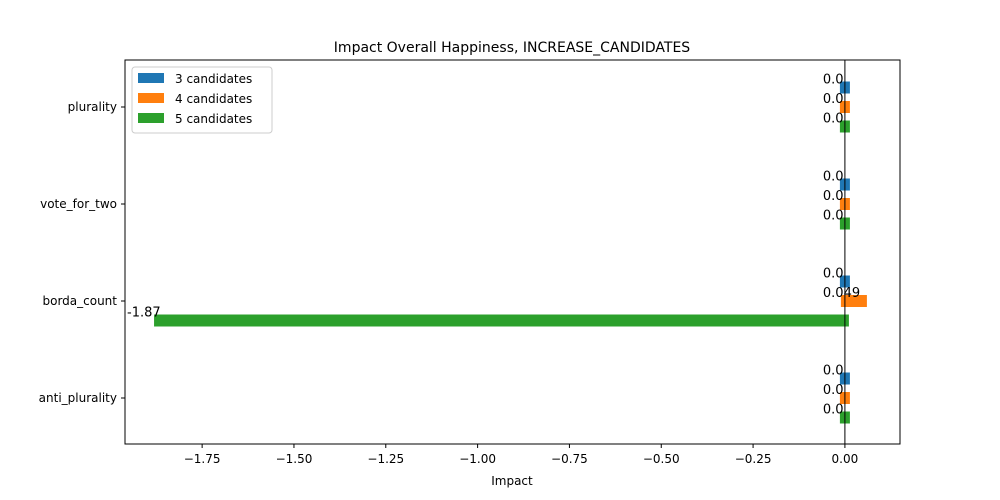 The image size is (1000, 500). I want to click on y-tick-label: borda_count, so click(79, 301).